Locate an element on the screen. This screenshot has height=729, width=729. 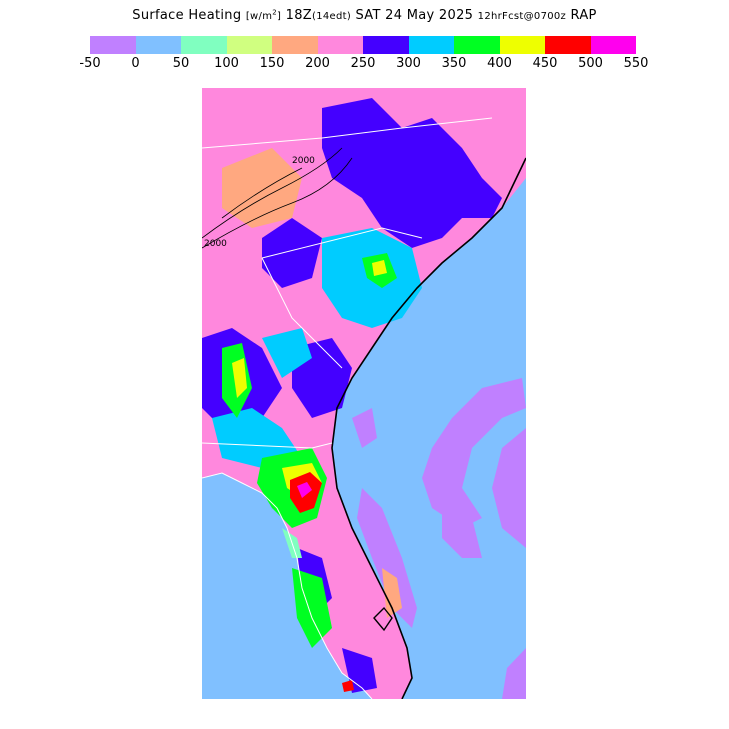
scale-tick-label: 500 is located at coordinates (590, 63).